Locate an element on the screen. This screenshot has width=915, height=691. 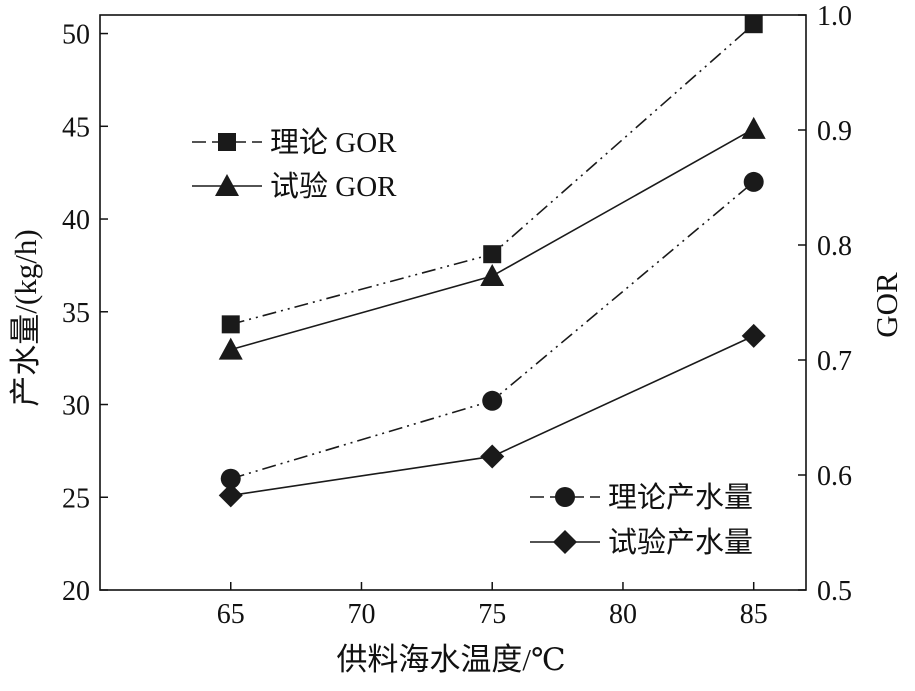
x-tick-label: 65 is located at coordinates (231, 614).